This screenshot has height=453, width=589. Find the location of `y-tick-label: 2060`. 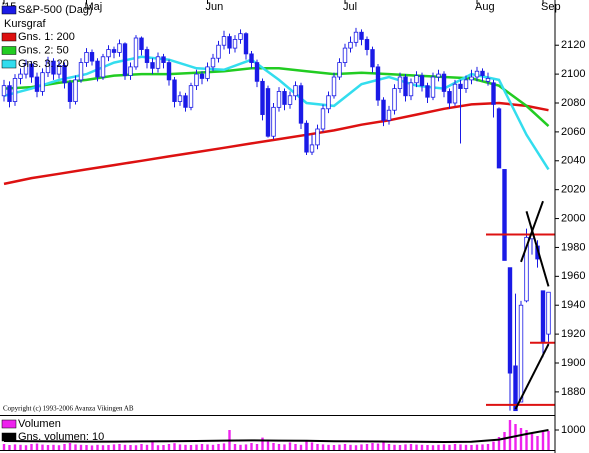

y-tick-label: 2060 is located at coordinates (573, 132).